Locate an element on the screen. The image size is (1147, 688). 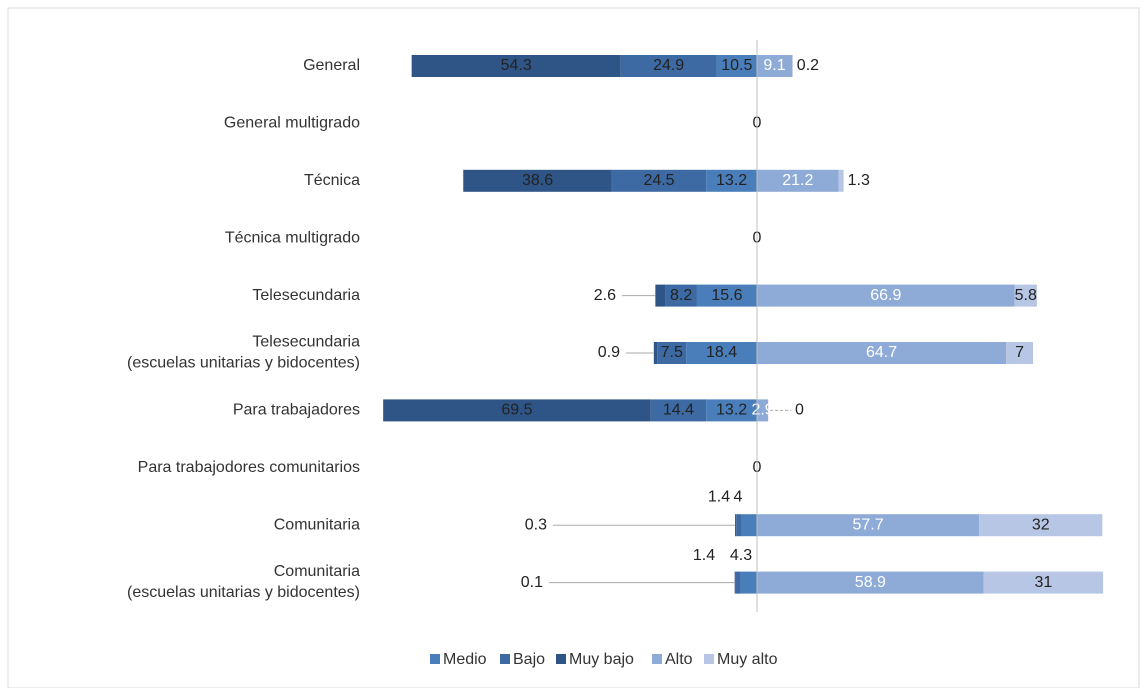
data-label: 7.5 is located at coordinates (672, 352).